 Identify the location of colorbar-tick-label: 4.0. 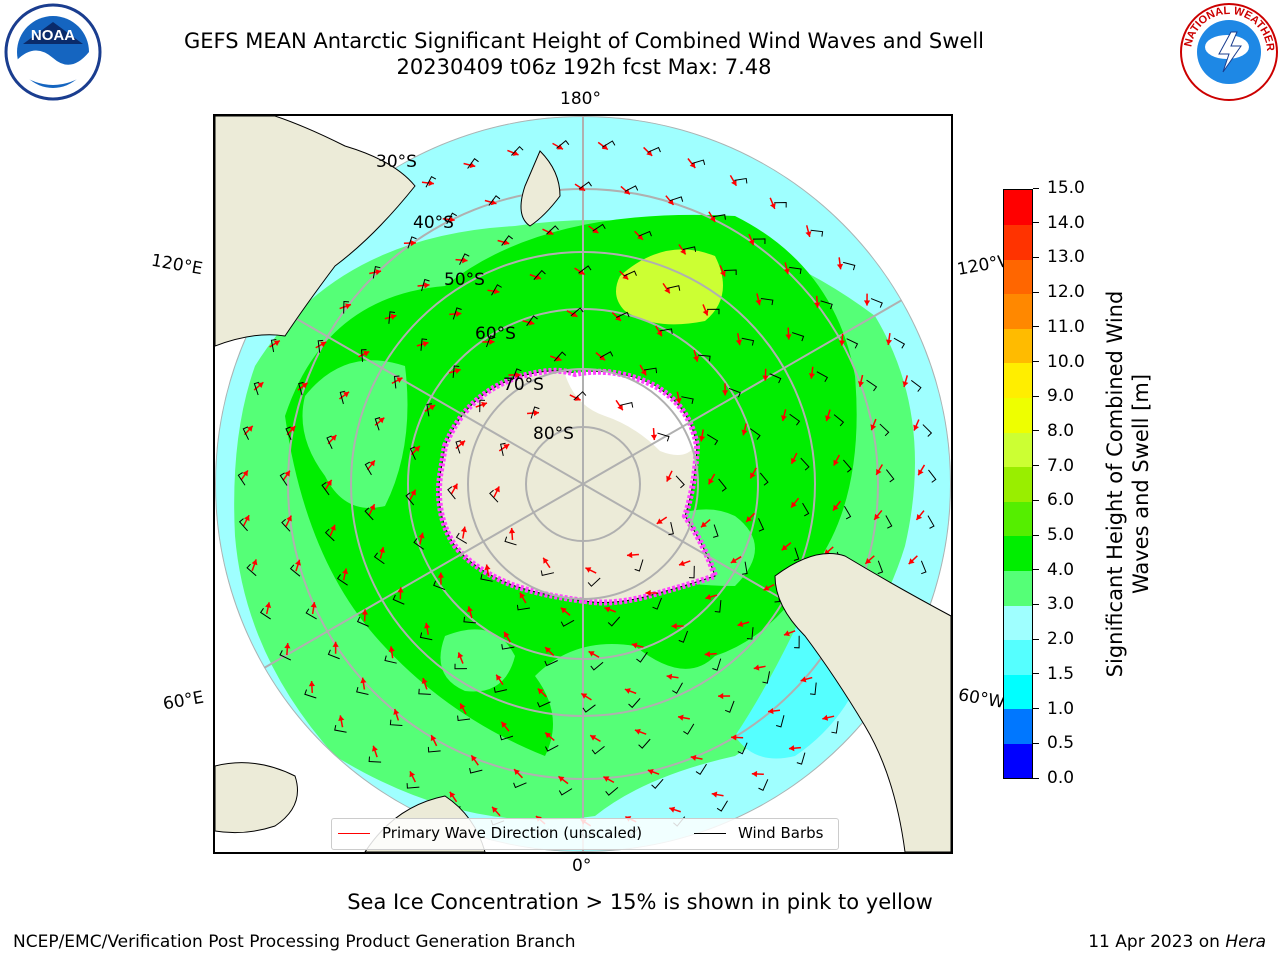
(1053, 570).